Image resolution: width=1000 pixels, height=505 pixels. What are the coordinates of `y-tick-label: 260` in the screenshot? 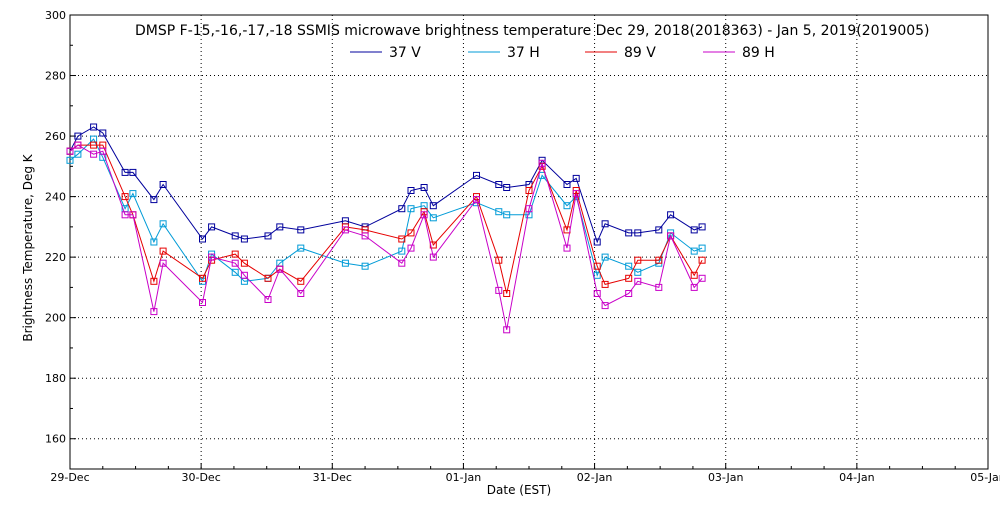 It's located at (55, 136).